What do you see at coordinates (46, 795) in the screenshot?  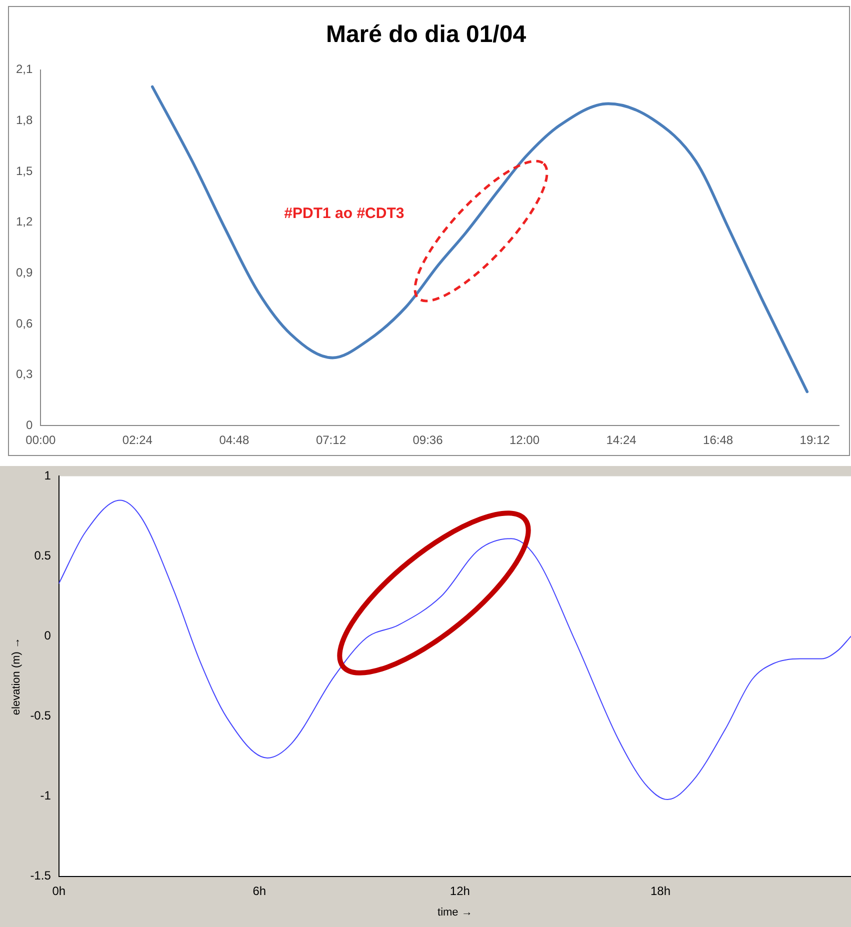 I see `y-tick-label: -1` at bounding box center [46, 795].